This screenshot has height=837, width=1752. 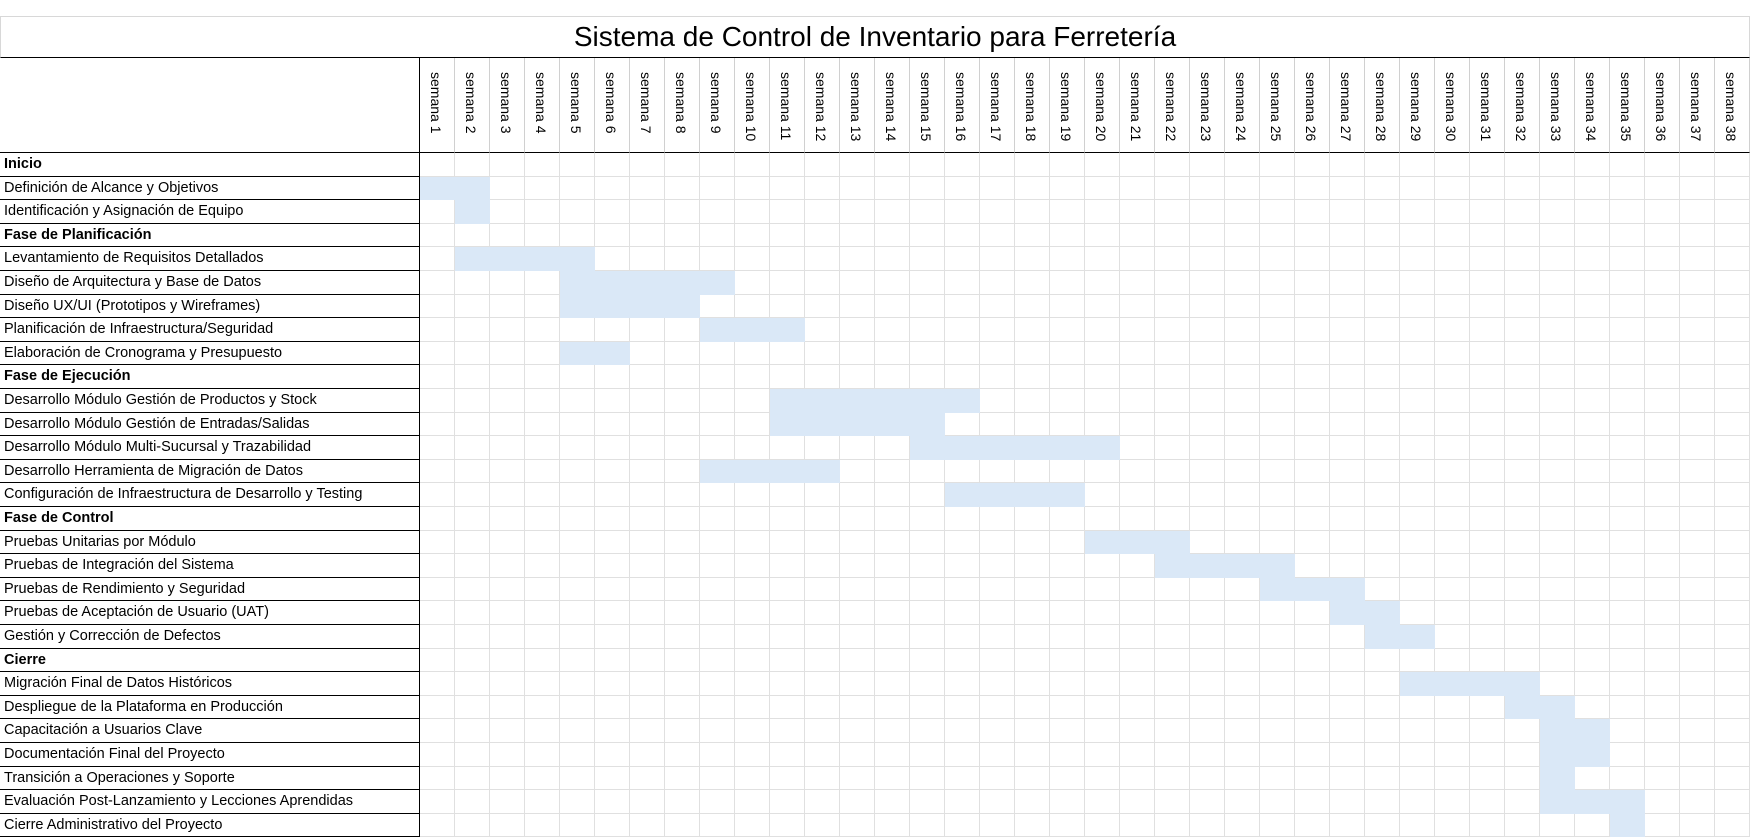 What do you see at coordinates (210, 542) in the screenshot?
I see `task-label: Pruebas Unitarias por Módulo` at bounding box center [210, 542].